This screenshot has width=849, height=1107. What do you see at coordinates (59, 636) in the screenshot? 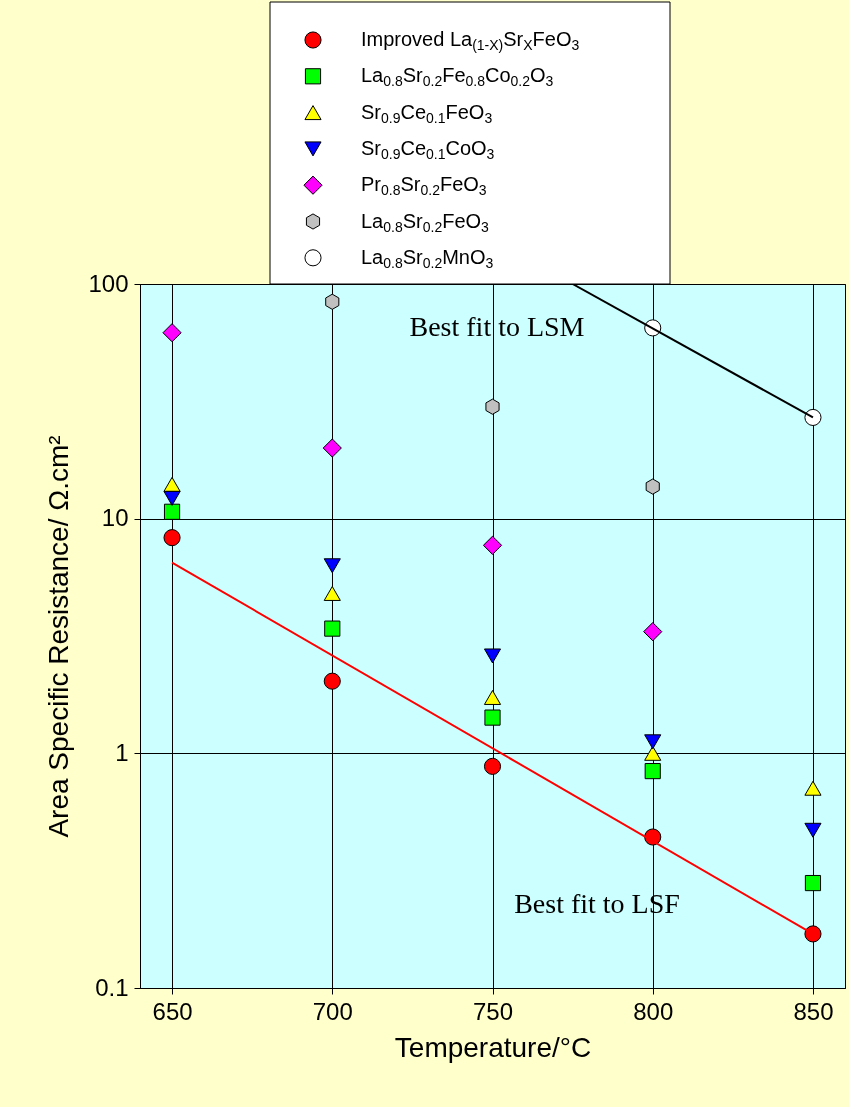
I see `y-axis-title: Area Specific Resistance/ Ω.cm²` at bounding box center [59, 636].